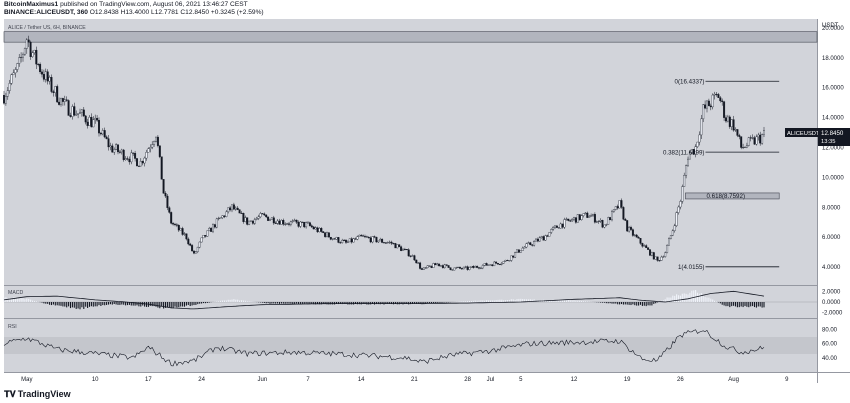  Describe the element at coordinates (830, 345) in the screenshot. I see `rsi-tick-label: 60.00` at that location.